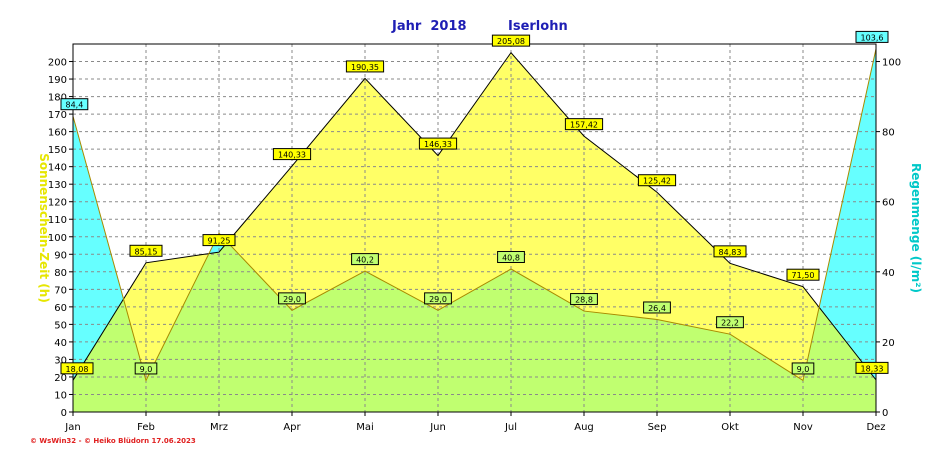  Describe the element at coordinates (365, 427) in the screenshot. I see `x-tick-label: Mai` at that location.